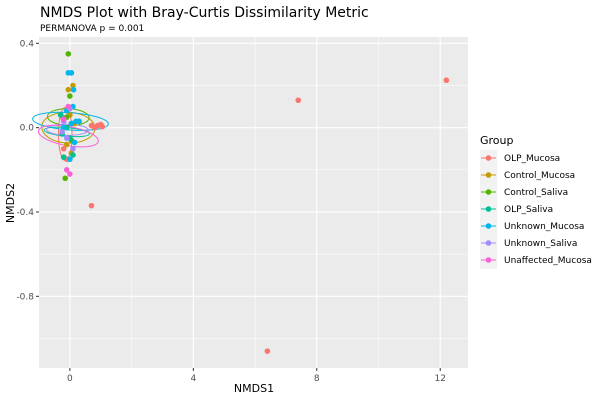 This screenshot has width=600, height=400. What do you see at coordinates (528, 210) in the screenshot?
I see `legend-label: OLP_Saliva` at bounding box center [528, 210].